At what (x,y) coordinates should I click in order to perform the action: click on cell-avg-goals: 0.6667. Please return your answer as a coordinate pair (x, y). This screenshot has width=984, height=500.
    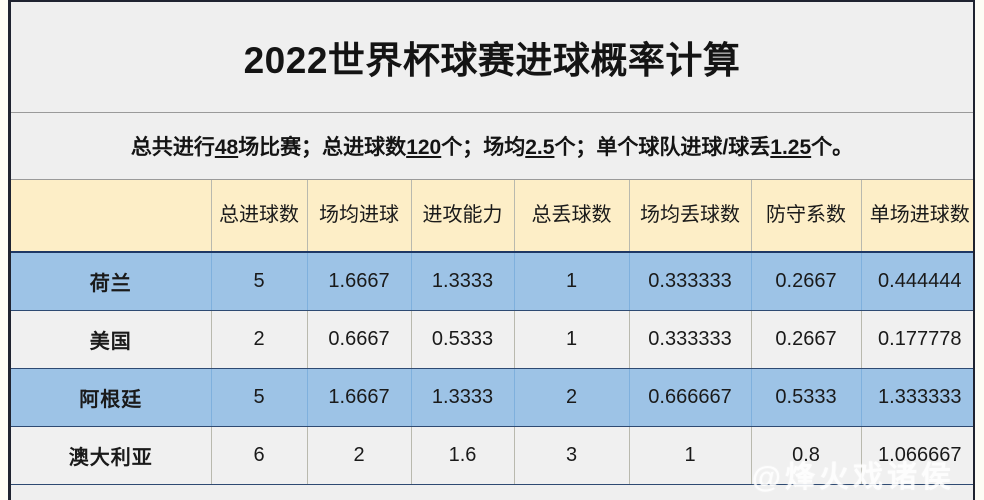
    Looking at the image, I should click on (359, 339).